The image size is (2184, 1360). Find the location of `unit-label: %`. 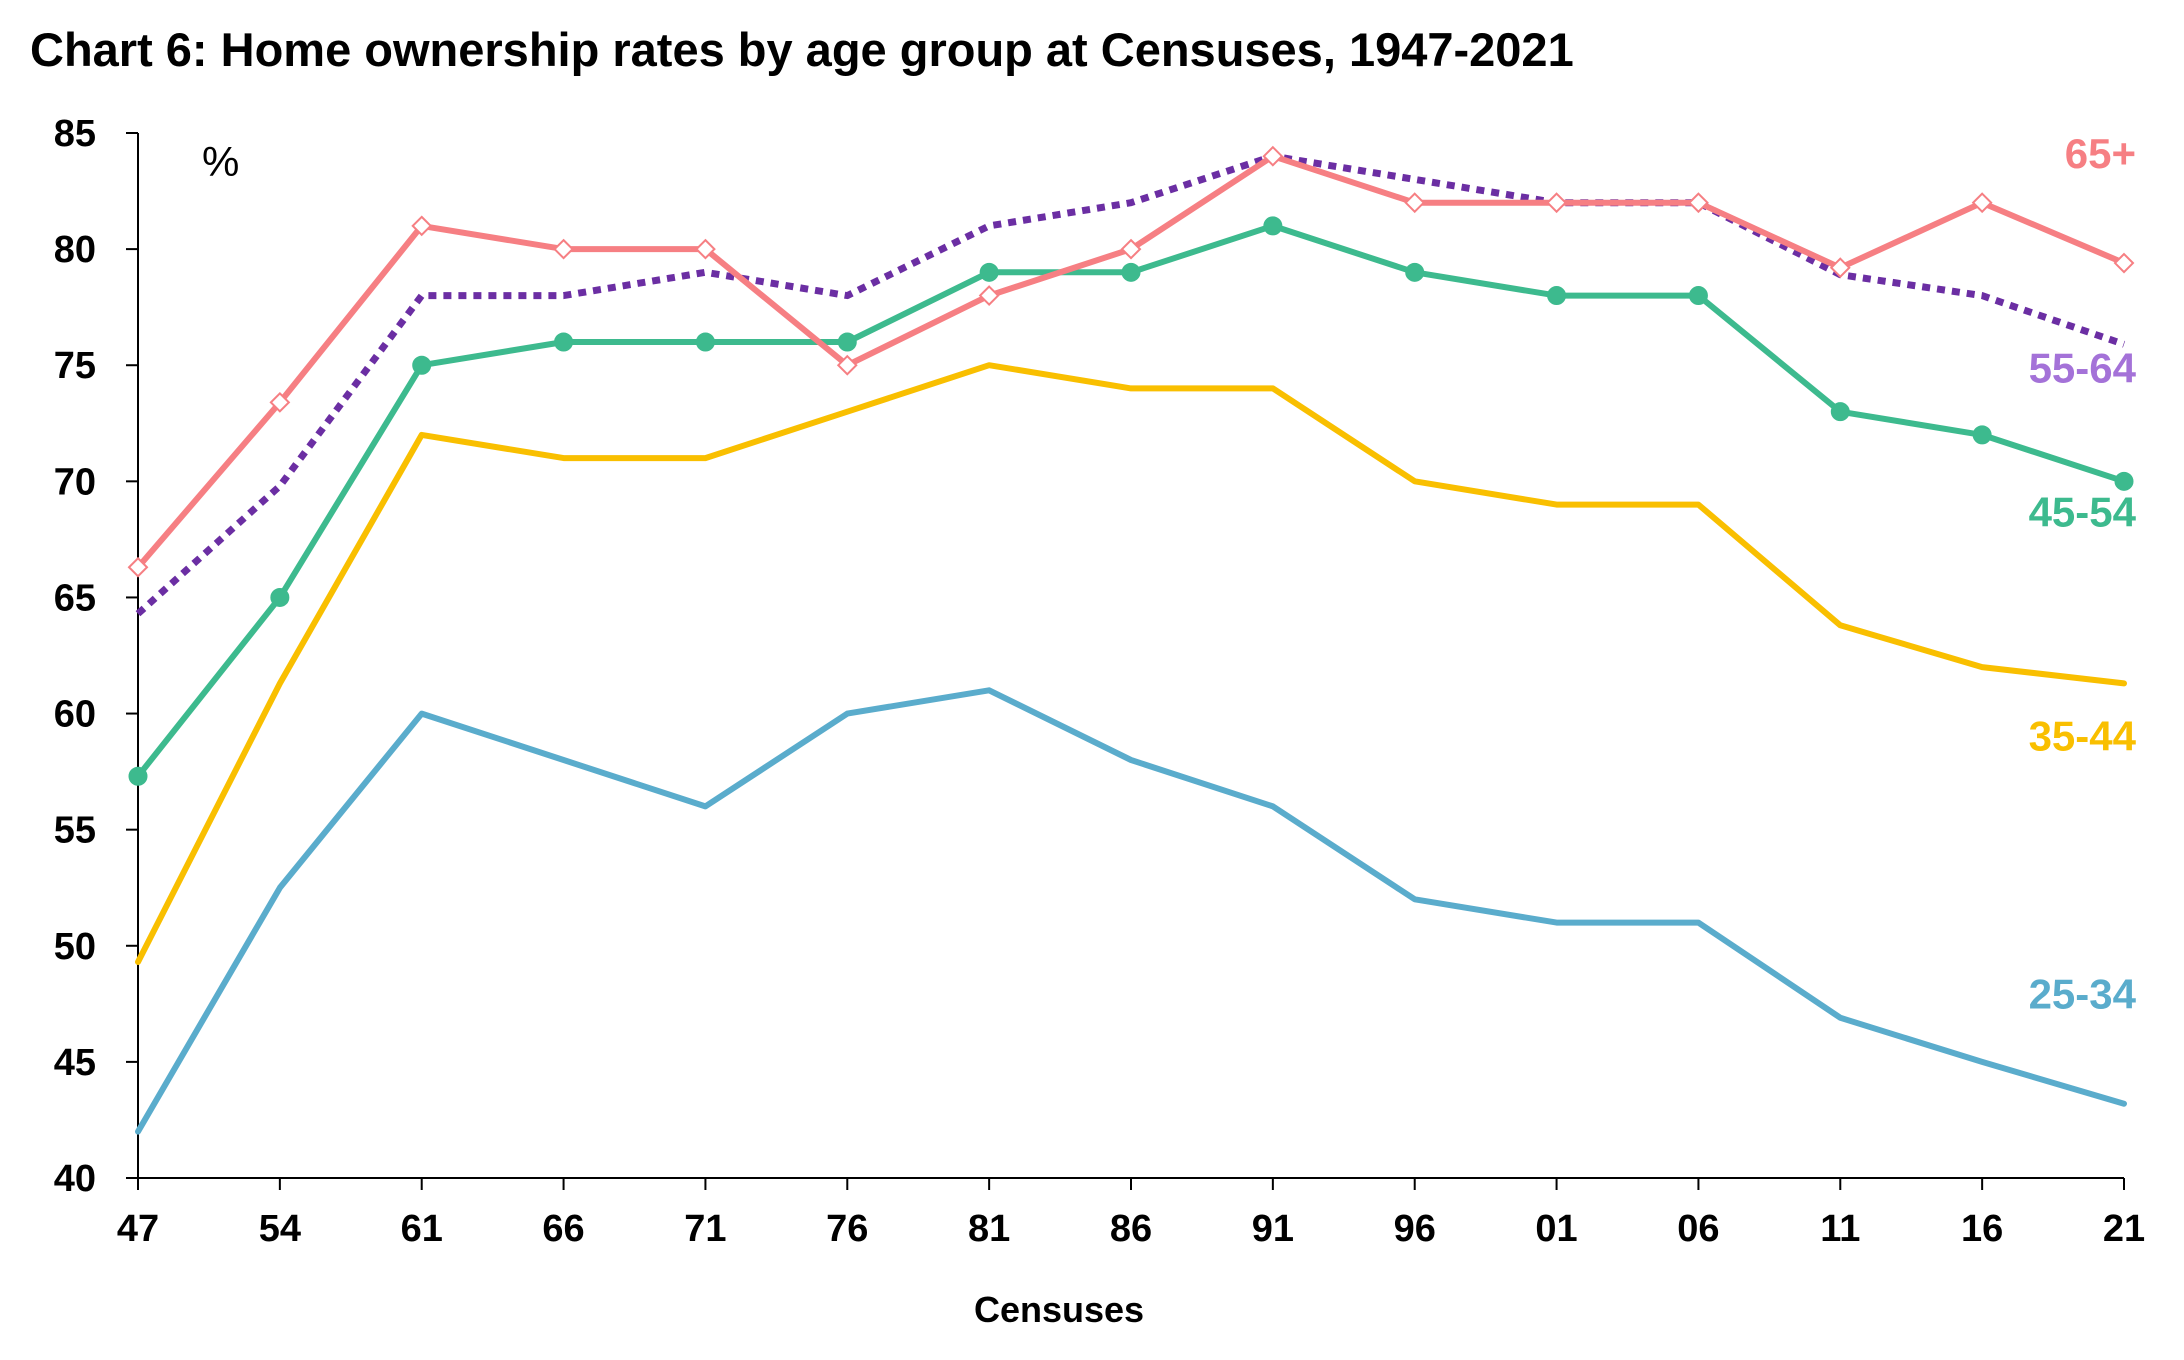

unit-label: % is located at coordinates (220, 161).